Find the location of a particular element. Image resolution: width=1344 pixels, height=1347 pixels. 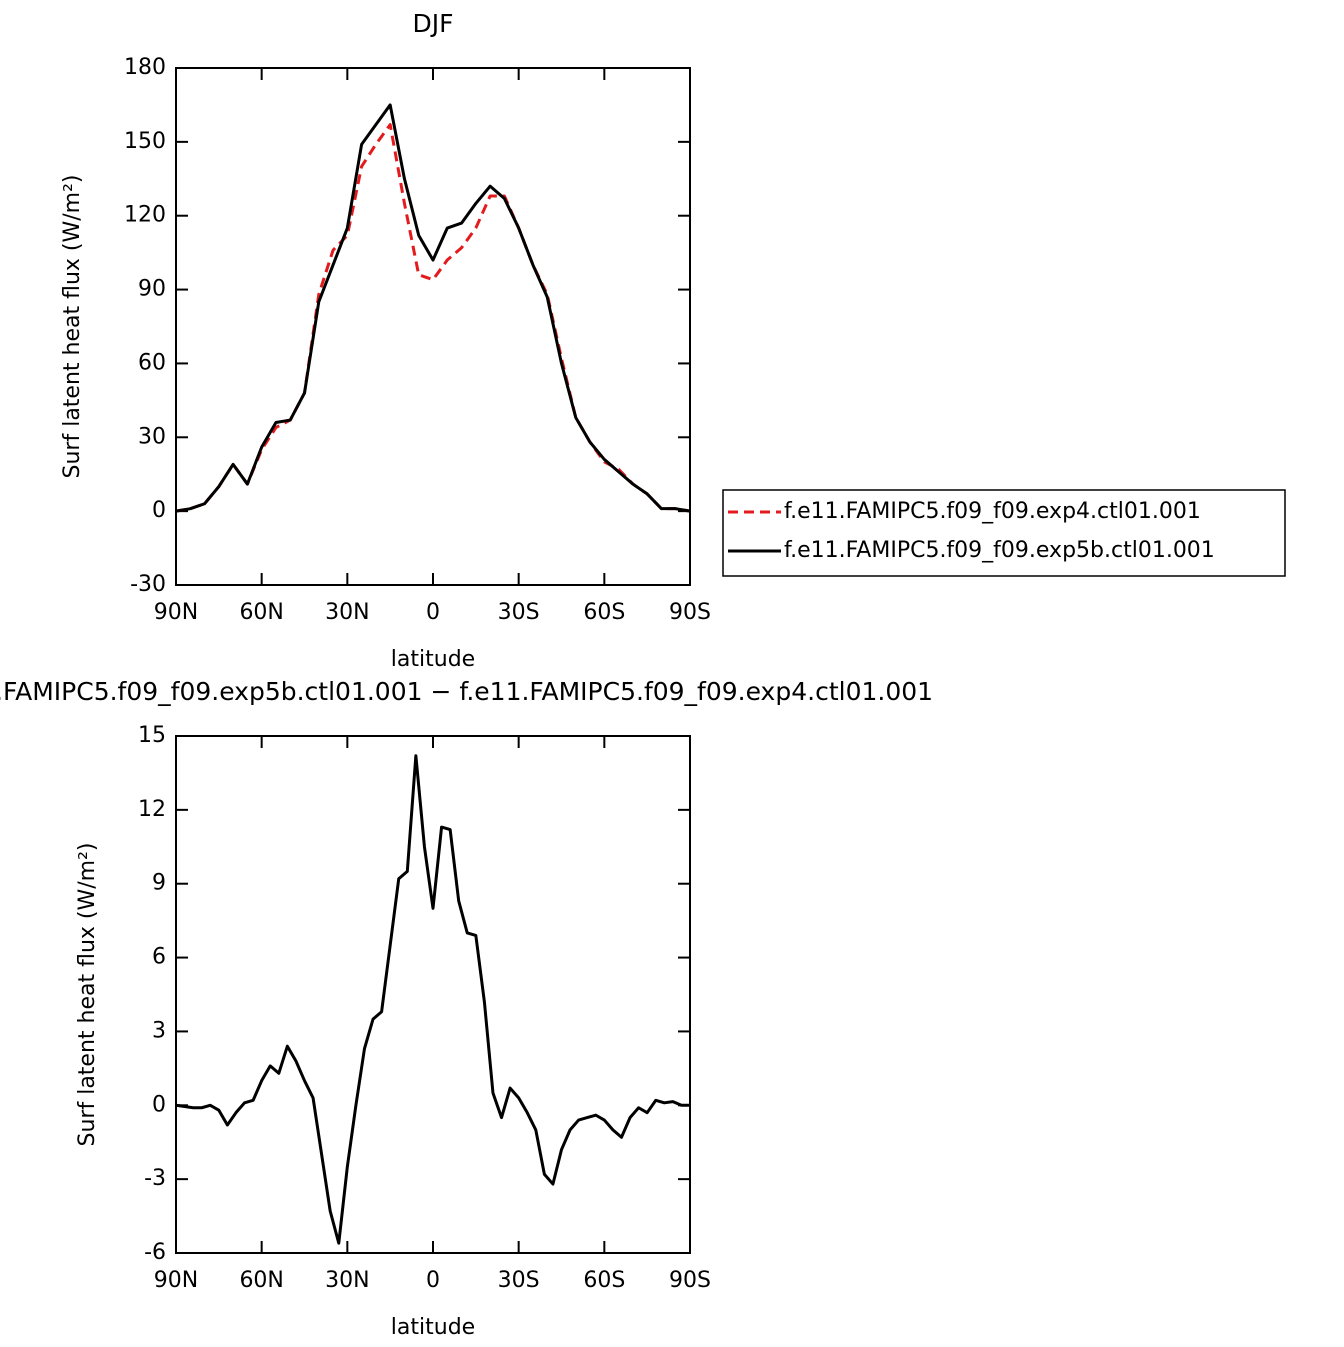

y-tick-label: 9 is located at coordinates (159, 883).